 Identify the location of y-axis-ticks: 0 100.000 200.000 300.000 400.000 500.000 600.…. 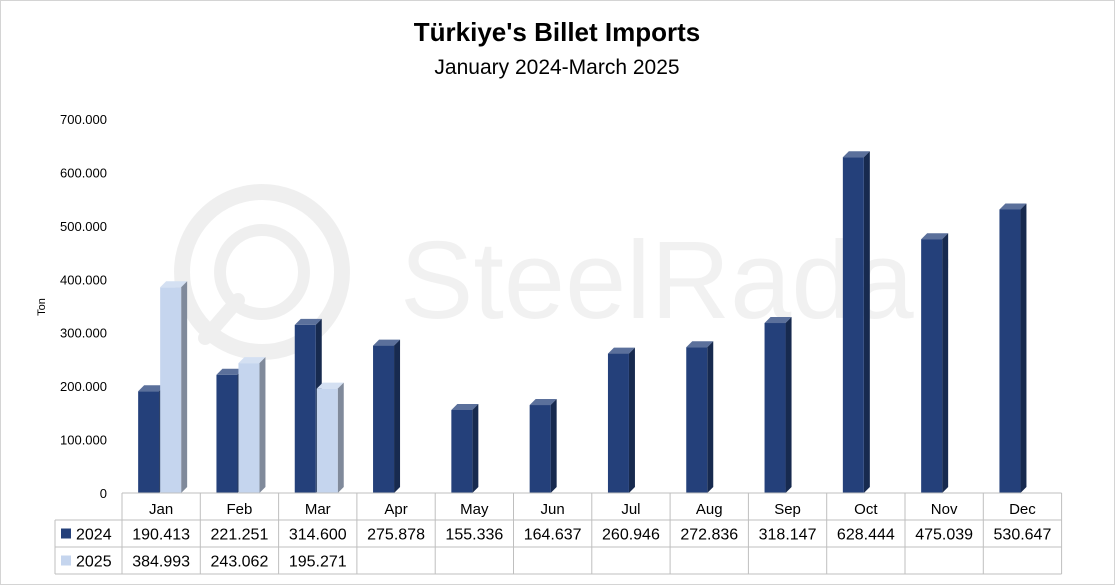
(83, 306).